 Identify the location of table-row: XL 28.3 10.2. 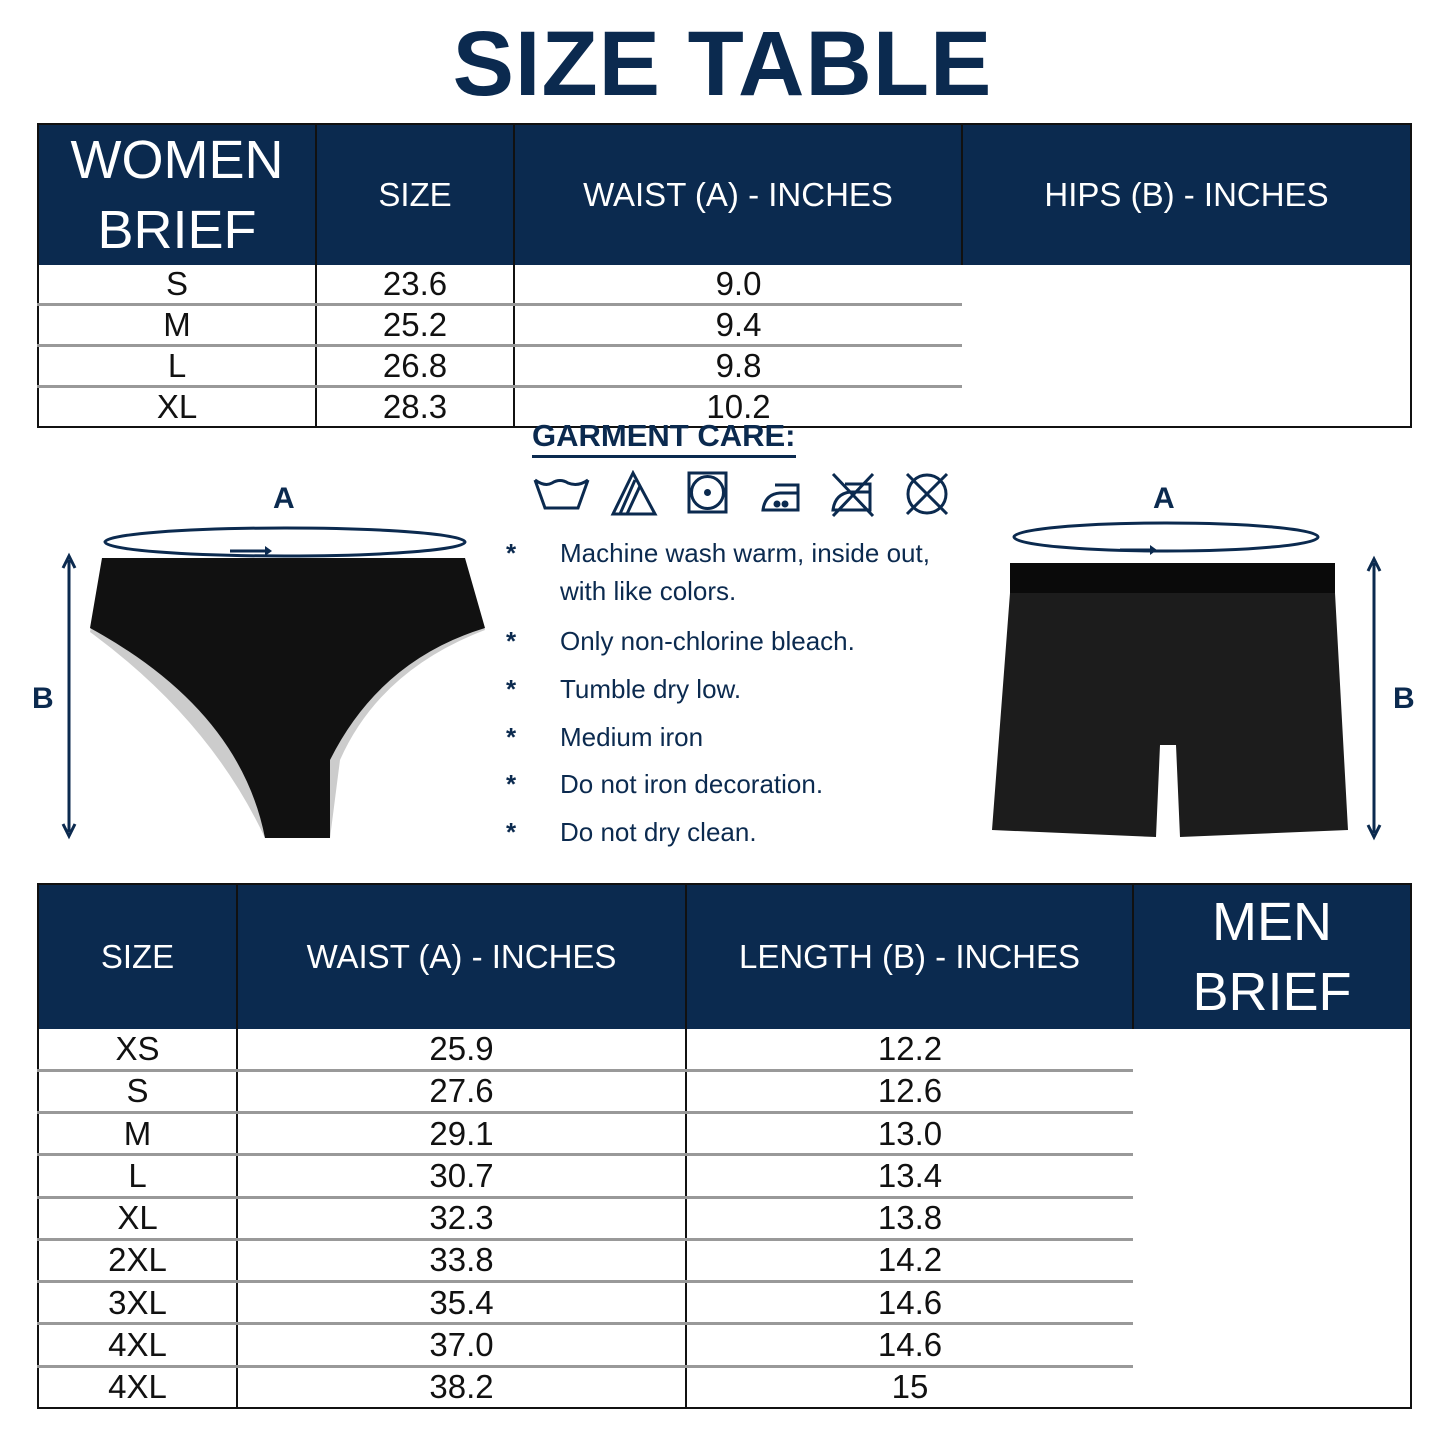
(724, 406).